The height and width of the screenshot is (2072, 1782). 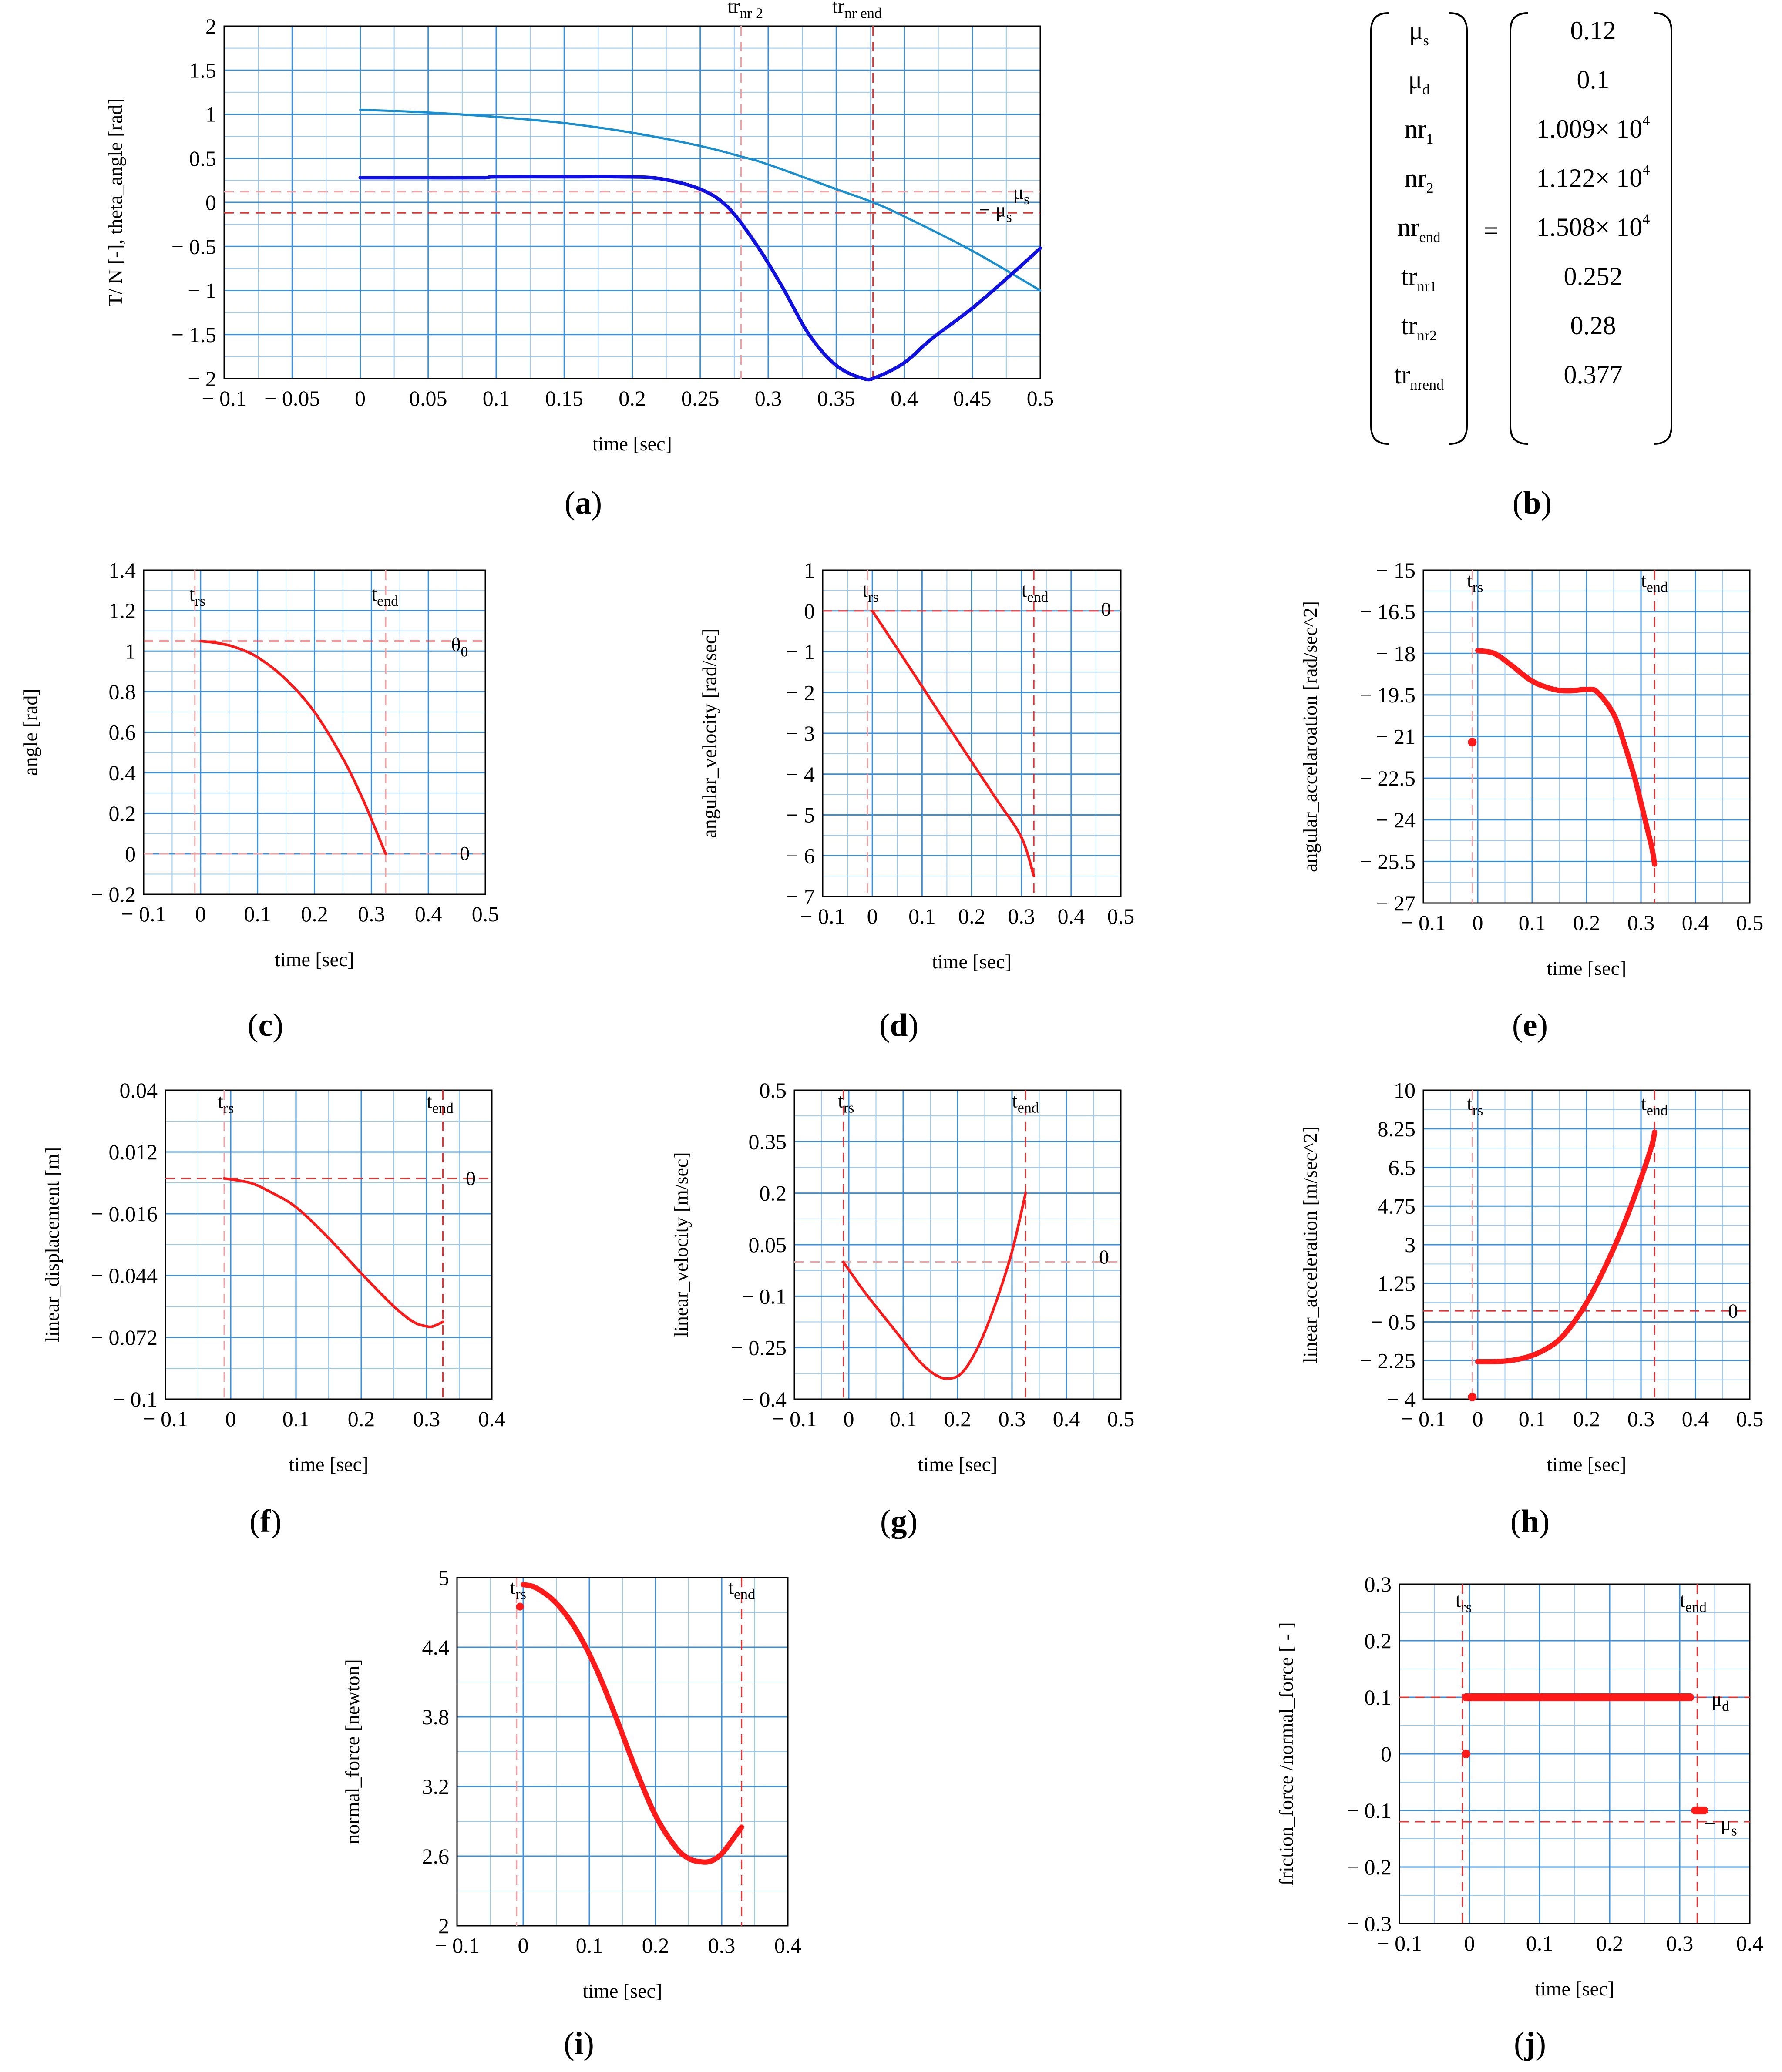 What do you see at coordinates (443, 1926) in the screenshot?
I see `y-tick-label: 2` at bounding box center [443, 1926].